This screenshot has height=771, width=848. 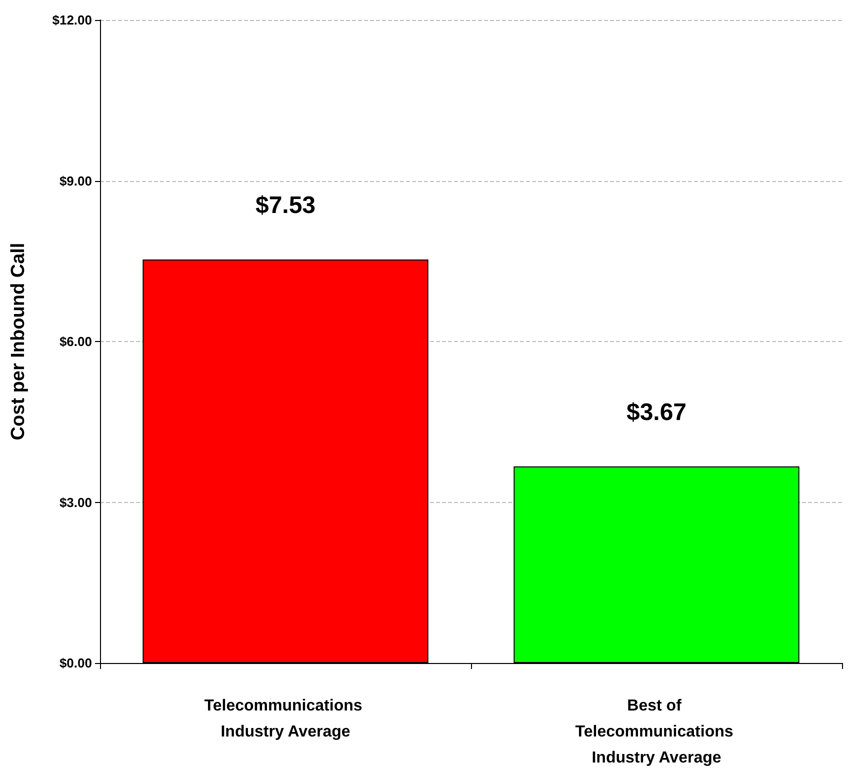 What do you see at coordinates (285, 719) in the screenshot?
I see `x-tick-label: Telecommunications Industry Average` at bounding box center [285, 719].